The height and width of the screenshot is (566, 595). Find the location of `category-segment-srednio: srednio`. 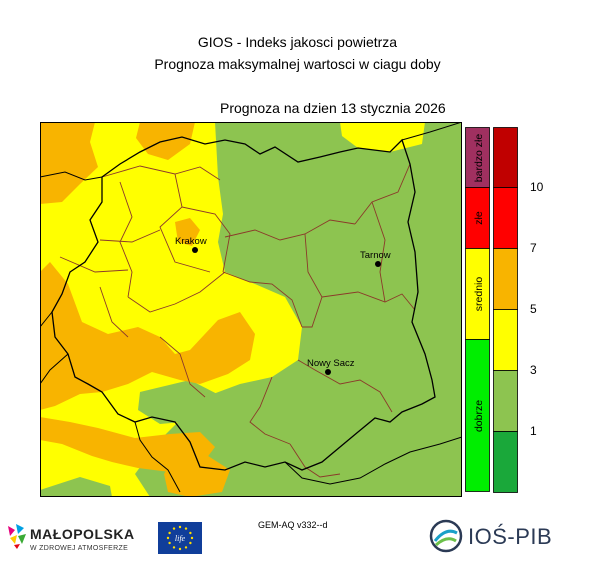

category-segment-srednio: srednio is located at coordinates (477, 294).